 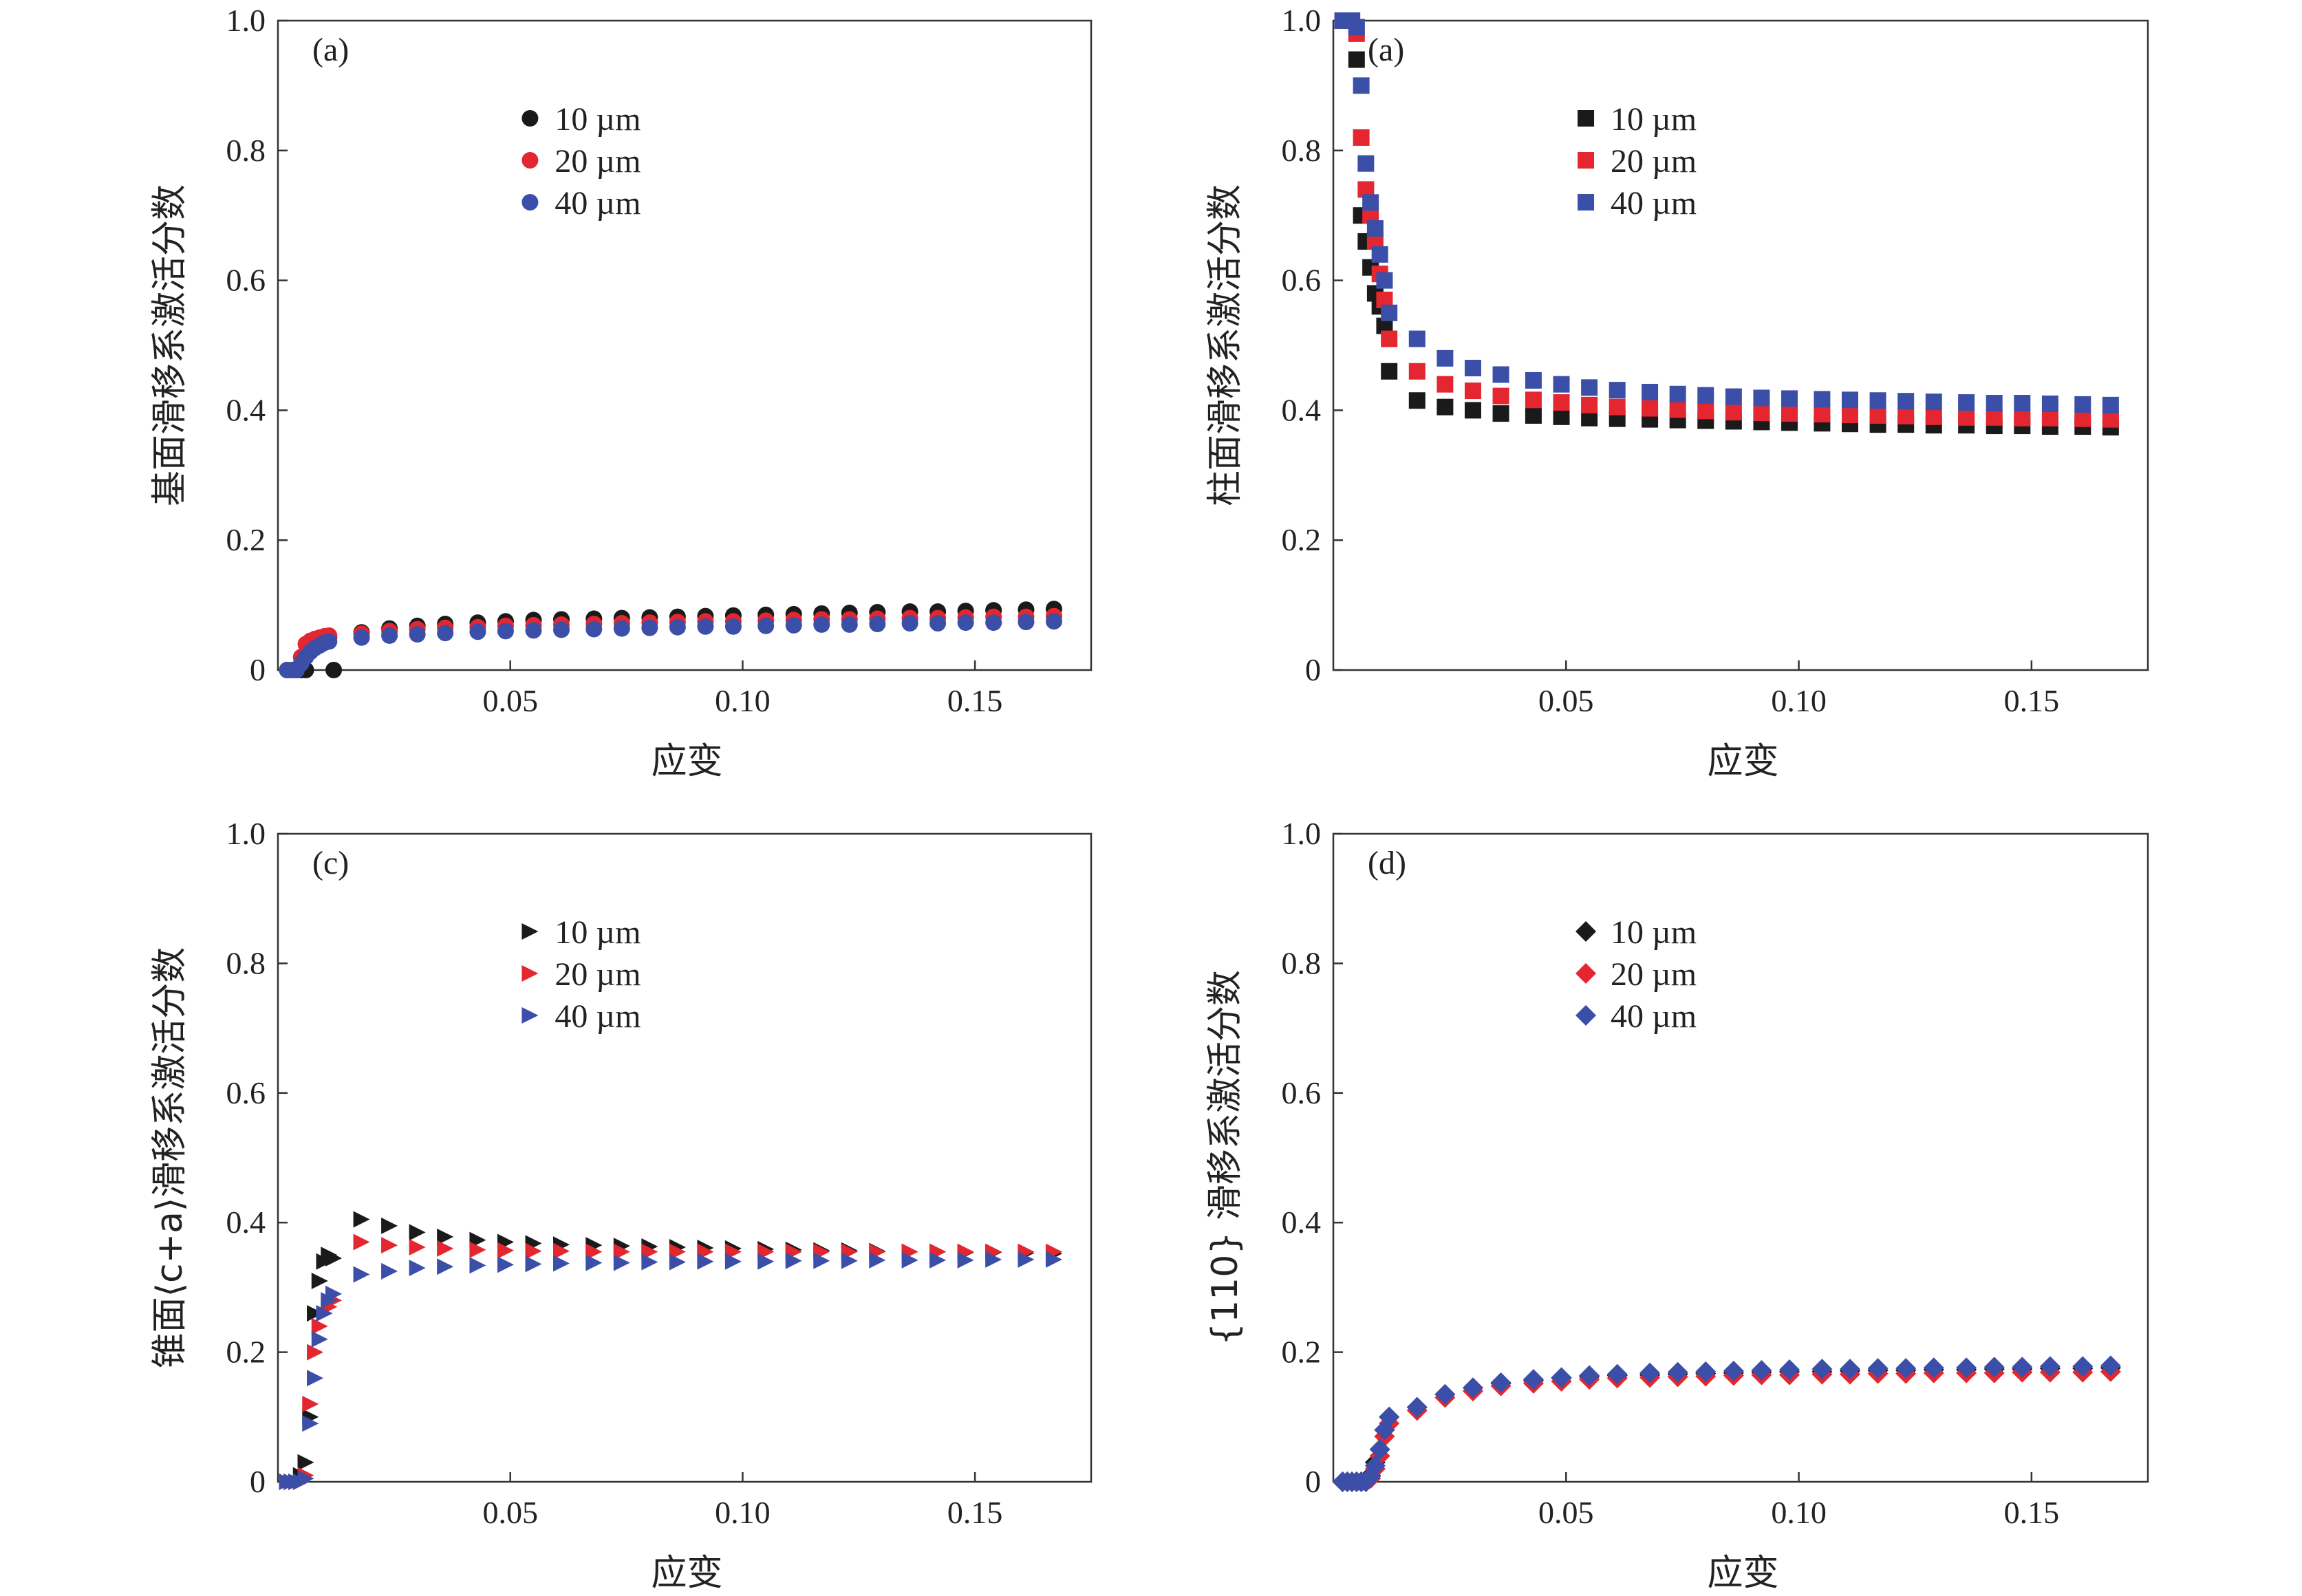 What do you see at coordinates (598, 203) in the screenshot?
I see `legend-label: 40 µm` at bounding box center [598, 203].